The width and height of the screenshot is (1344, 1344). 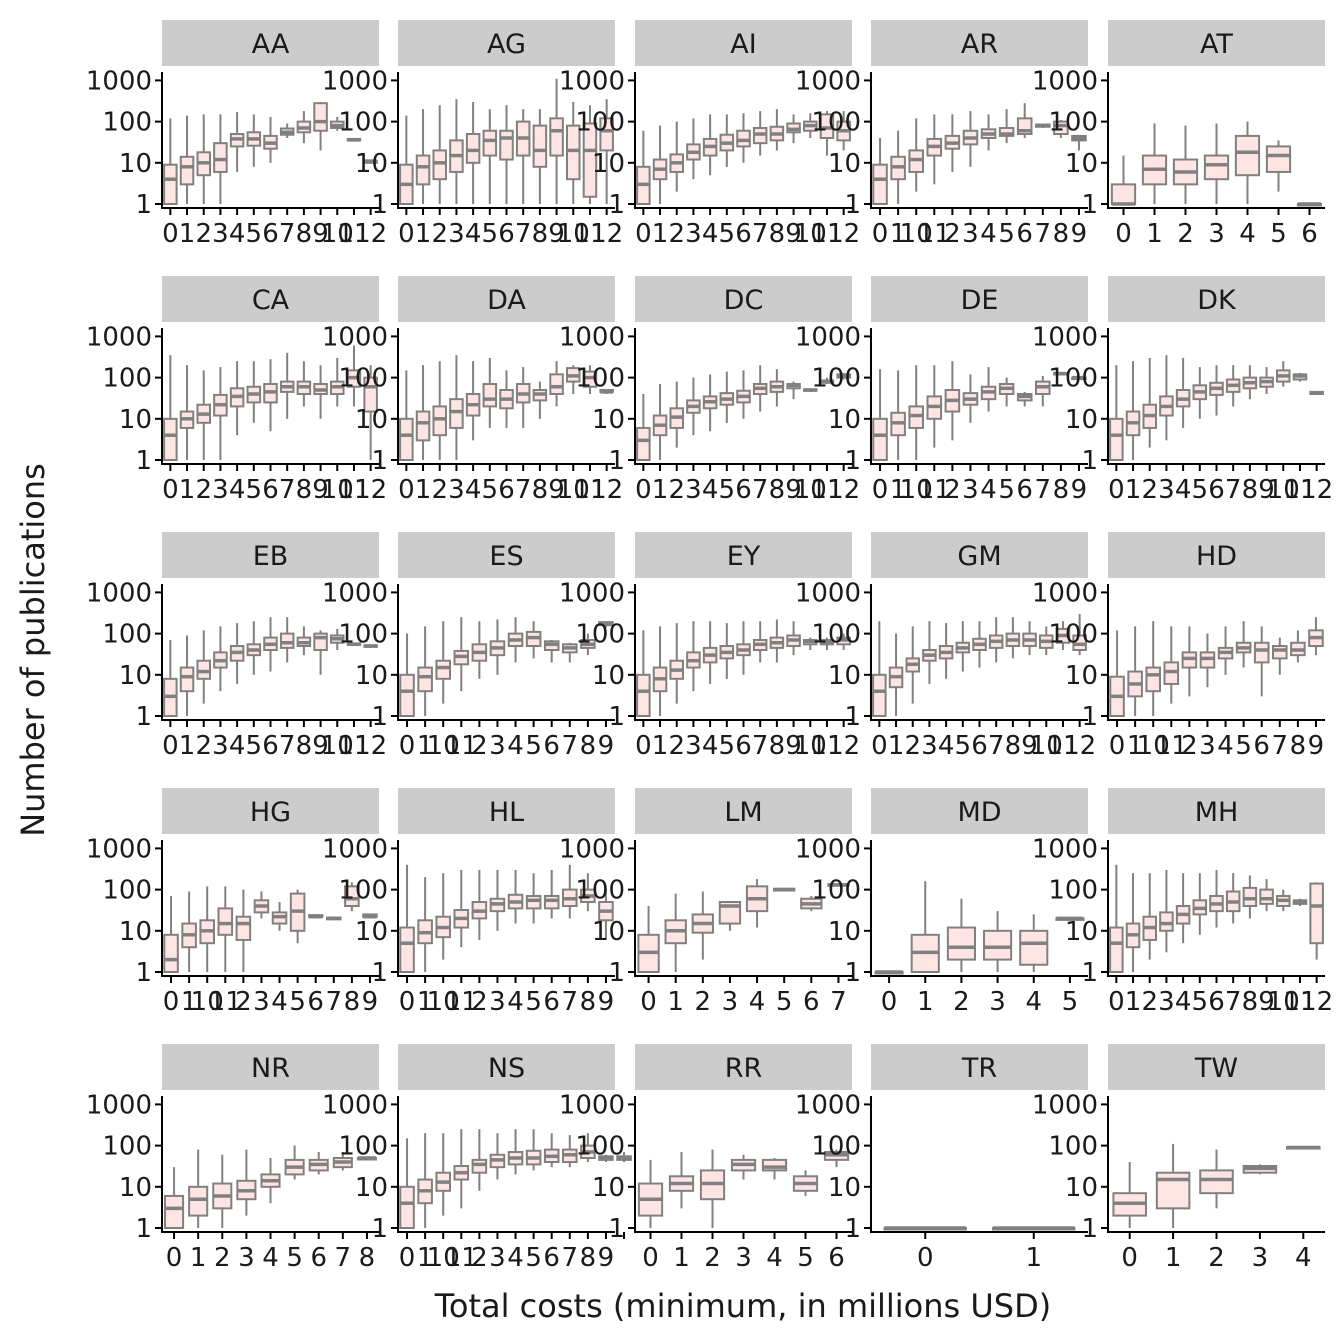 What do you see at coordinates (744, 556) in the screenshot?
I see `strip-label: EY` at bounding box center [744, 556].